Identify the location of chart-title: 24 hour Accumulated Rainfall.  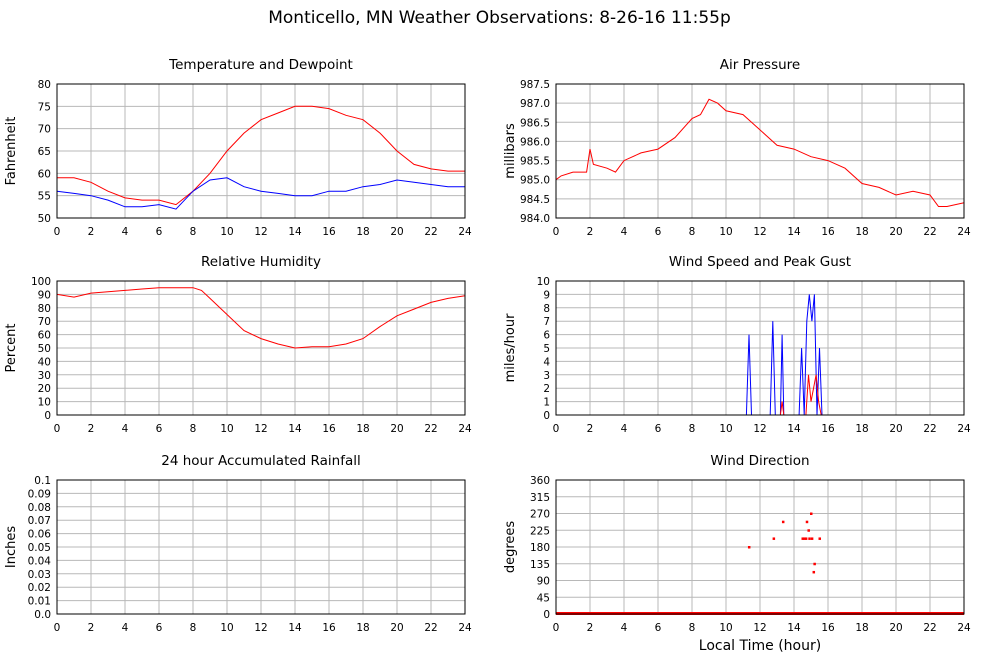
(260, 461).